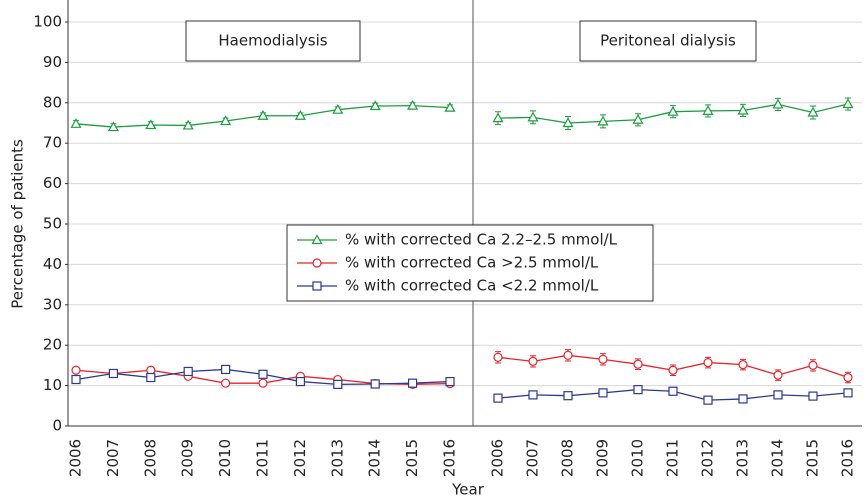 This screenshot has height=499, width=867. Describe the element at coordinates (47, 22) in the screenshot. I see `y-tick-label: 100` at that location.